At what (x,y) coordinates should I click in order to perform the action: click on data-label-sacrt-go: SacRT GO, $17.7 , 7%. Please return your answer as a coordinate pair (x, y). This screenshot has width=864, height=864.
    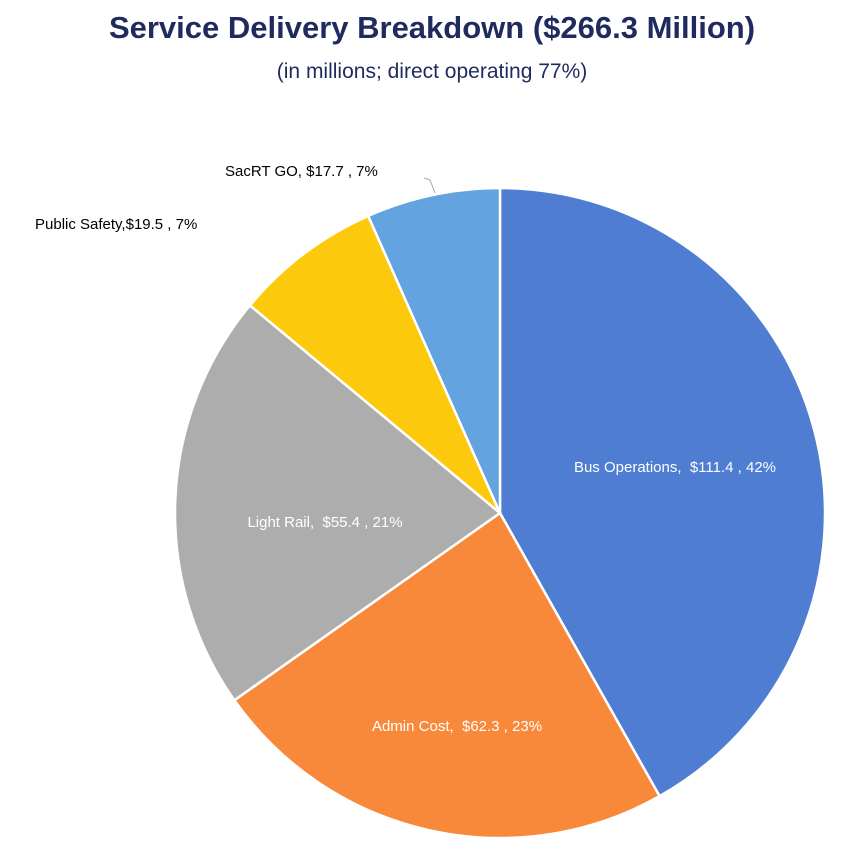
    Looking at the image, I should click on (301, 171).